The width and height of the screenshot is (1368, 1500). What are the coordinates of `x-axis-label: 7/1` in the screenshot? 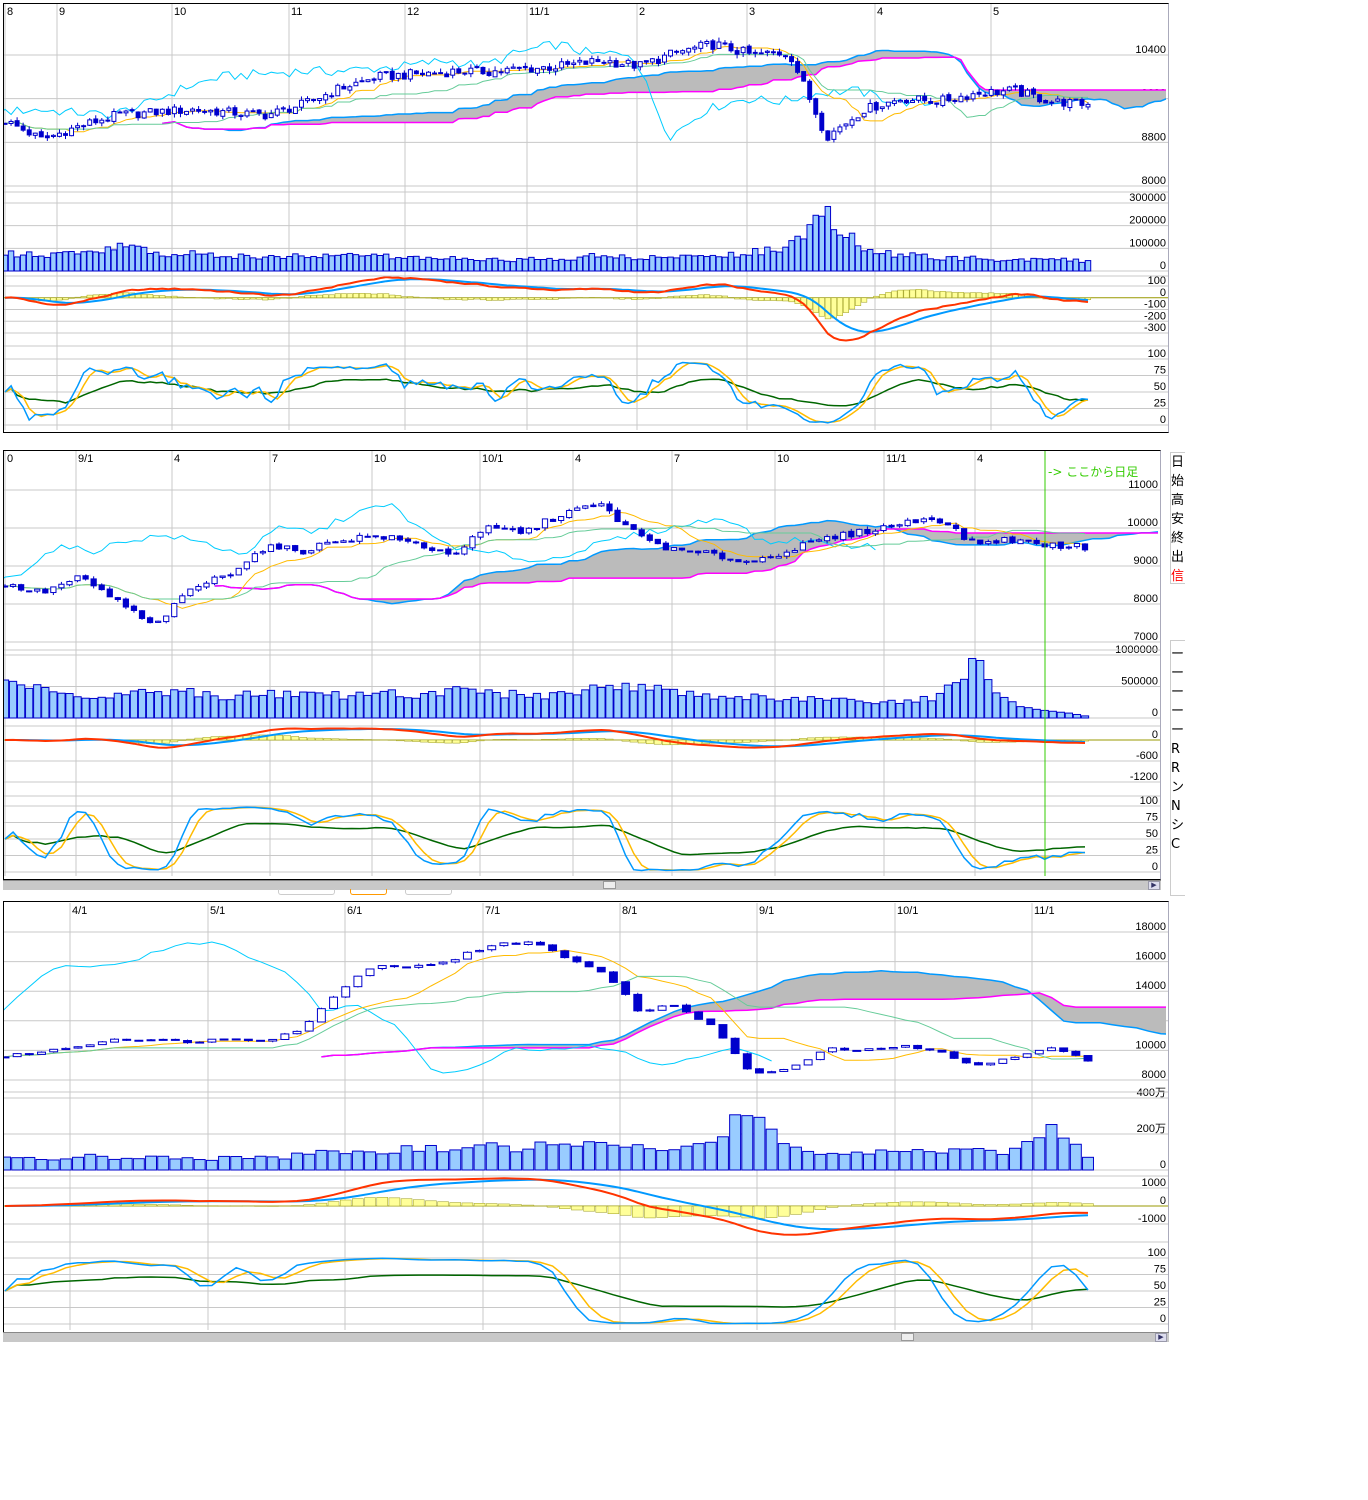 It's located at (492, 911).